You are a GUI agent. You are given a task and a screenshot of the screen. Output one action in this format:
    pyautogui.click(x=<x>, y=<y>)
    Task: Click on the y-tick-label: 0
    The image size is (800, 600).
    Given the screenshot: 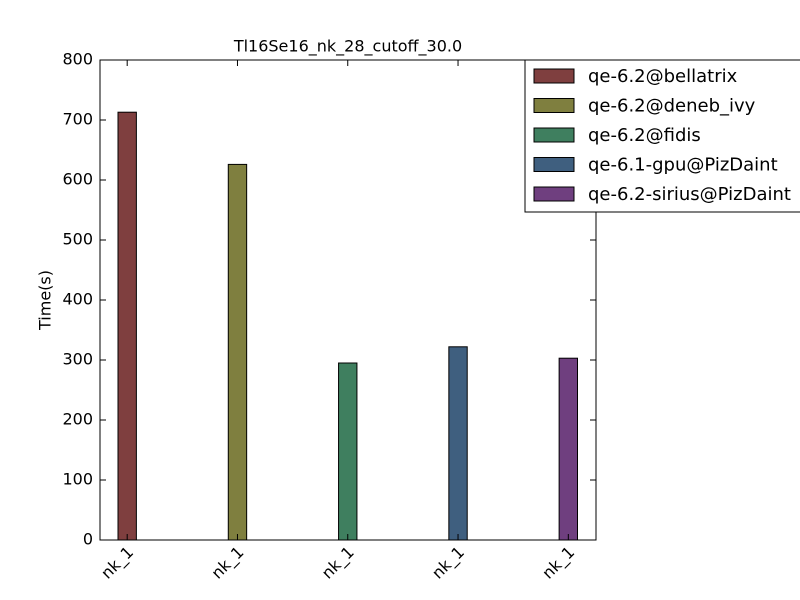 What is the action you would take?
    pyautogui.click(x=88, y=539)
    